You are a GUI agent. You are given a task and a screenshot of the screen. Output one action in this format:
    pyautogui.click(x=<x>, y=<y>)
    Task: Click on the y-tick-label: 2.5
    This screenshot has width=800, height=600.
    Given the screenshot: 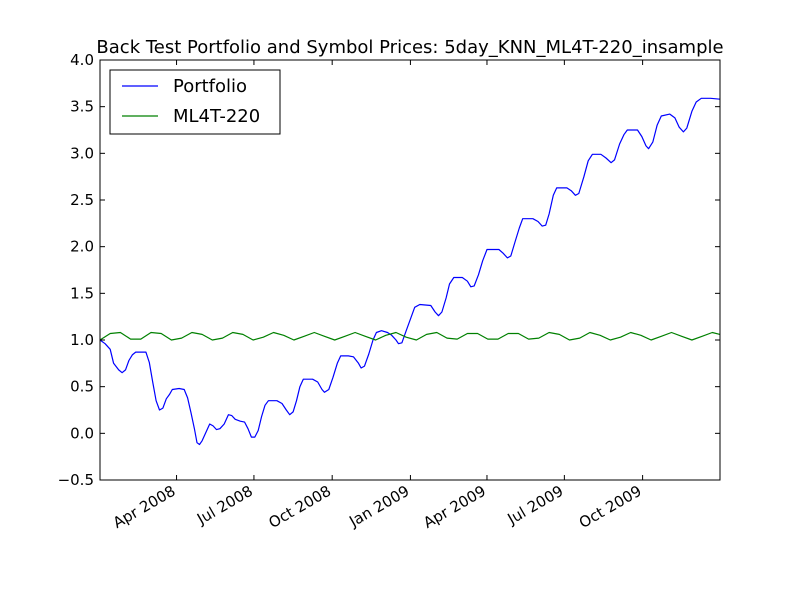 What is the action you would take?
    pyautogui.click(x=82, y=200)
    